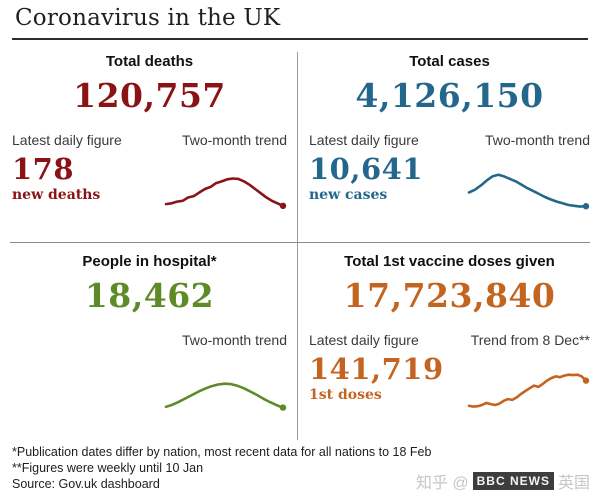 The height and width of the screenshot is (499, 600). Describe the element at coordinates (108, 468) in the screenshot. I see `footnote-weekly-figures: **Figures were weekly until 10 Jan` at that location.